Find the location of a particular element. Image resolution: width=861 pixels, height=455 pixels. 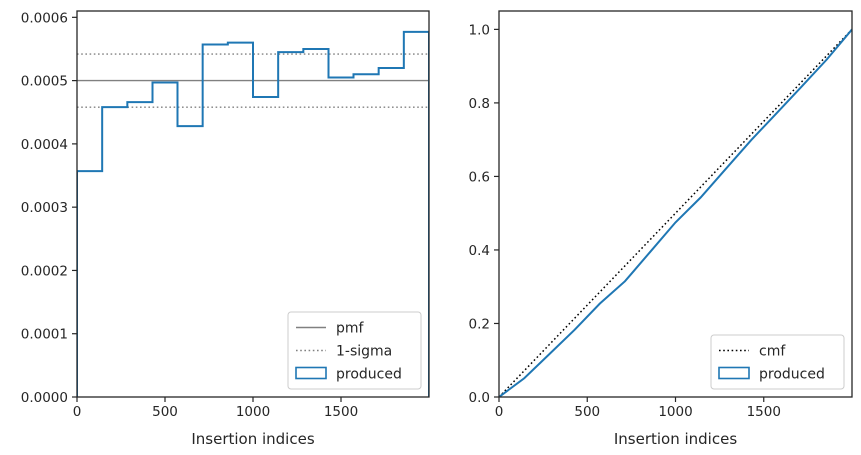

y-tick-label: 0.0000 is located at coordinates (44, 398).